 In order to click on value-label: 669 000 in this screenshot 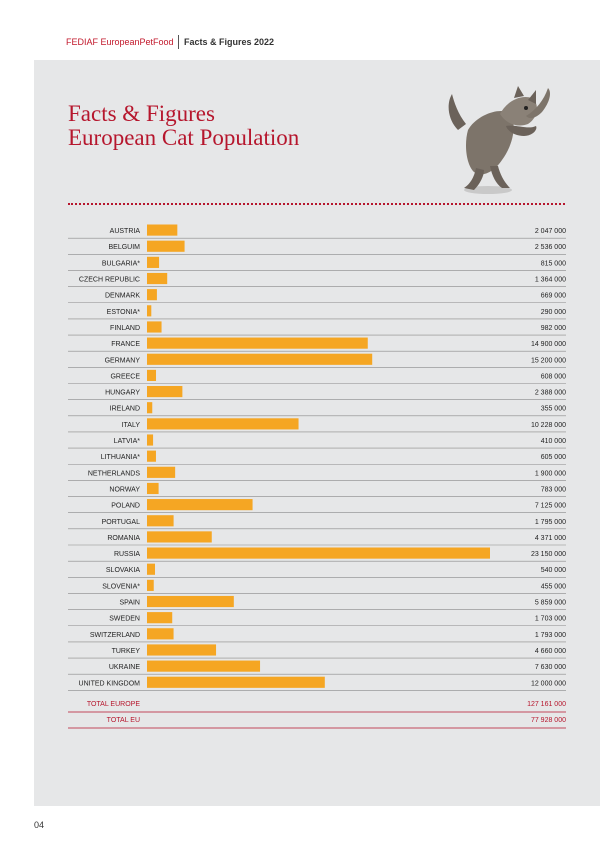, I will do `click(553, 296)`.